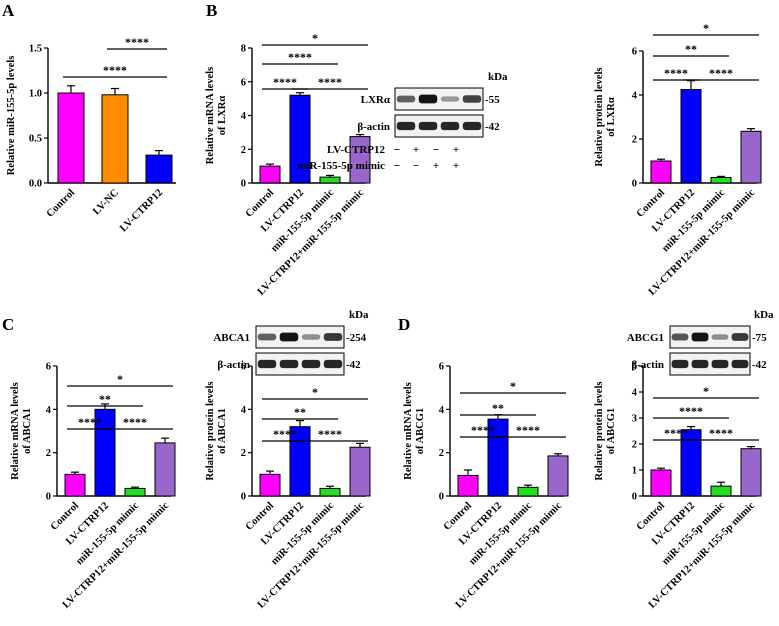 This screenshot has width=779, height=626. I want to click on western-blot-c: kDa ABCA1 -254 β-actin -42, so click(291, 342).